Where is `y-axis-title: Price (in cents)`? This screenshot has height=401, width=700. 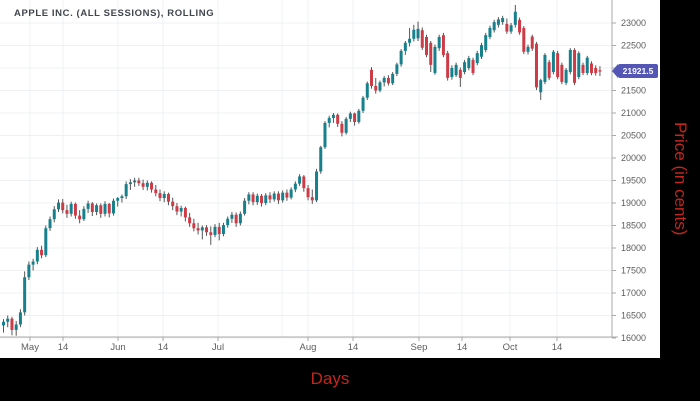
y-axis-title: Price (in cents) is located at coordinates (680, 179).